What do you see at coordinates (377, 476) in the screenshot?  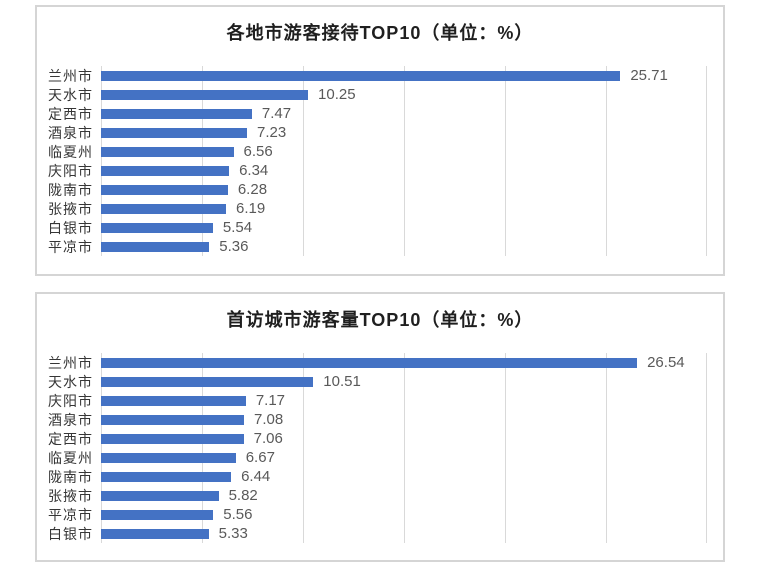 I see `bar-row: 陇南市 6.44` at bounding box center [377, 476].